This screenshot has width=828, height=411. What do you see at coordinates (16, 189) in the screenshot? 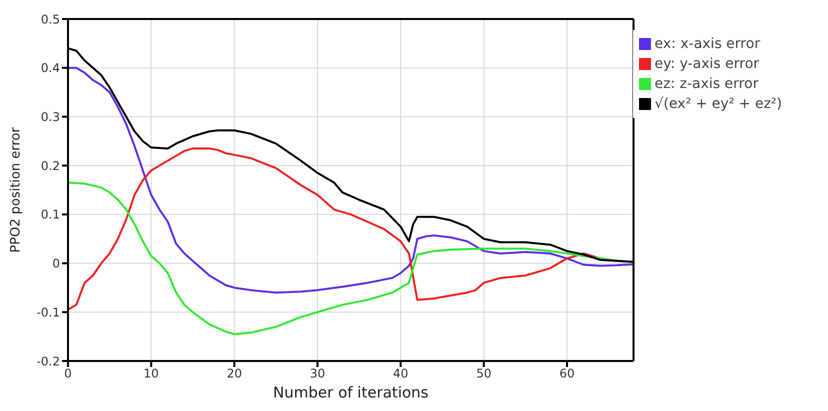
I see `y-axis-title: PPO2 position error` at bounding box center [16, 189].